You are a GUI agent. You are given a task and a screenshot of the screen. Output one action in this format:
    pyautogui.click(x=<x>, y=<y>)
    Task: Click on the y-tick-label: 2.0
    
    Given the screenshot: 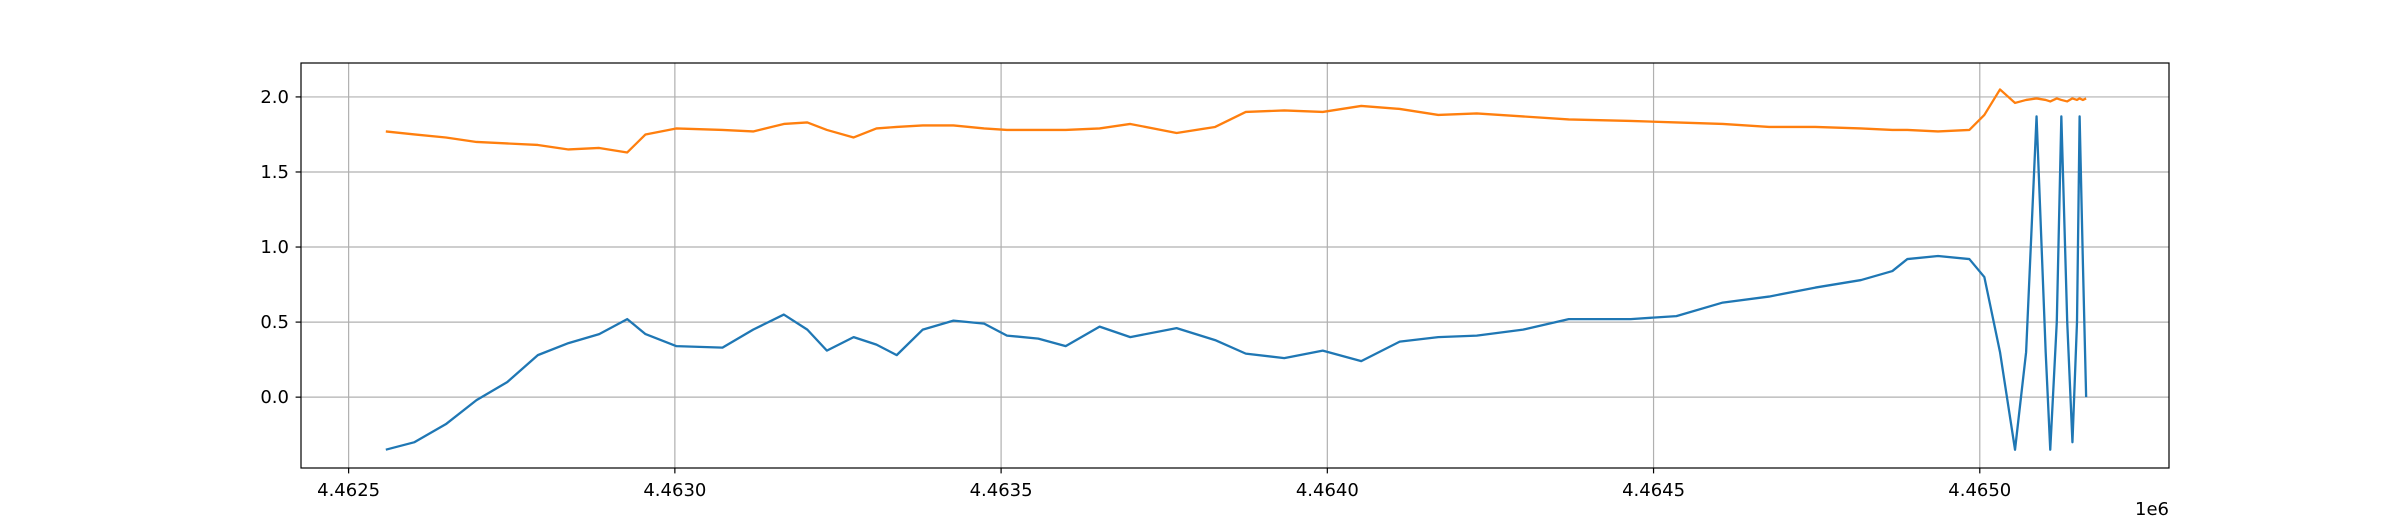 What is the action you would take?
    pyautogui.click(x=274, y=97)
    